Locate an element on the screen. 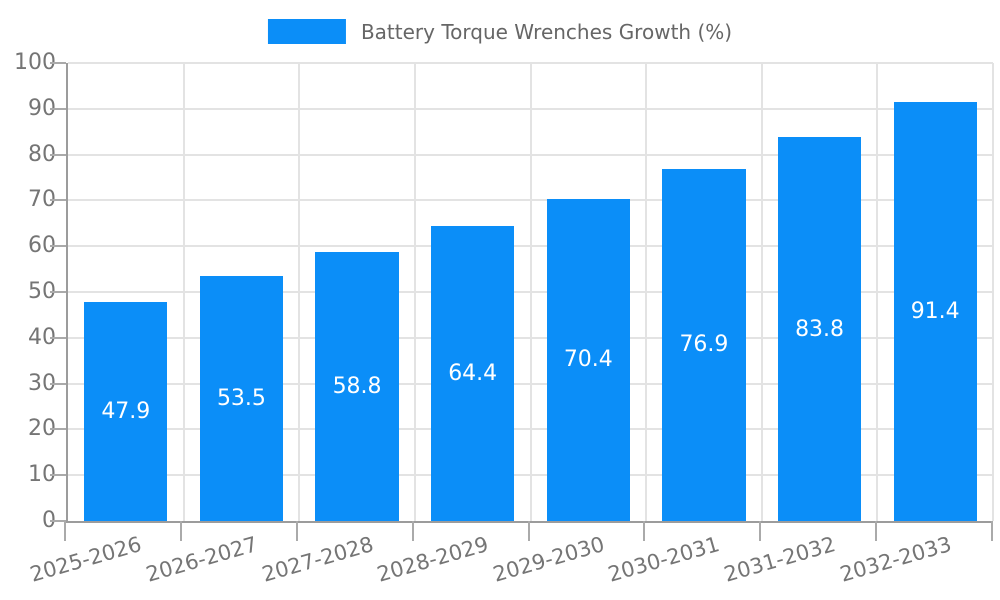 Image resolution: width=1000 pixels, height=600 pixels. bar-cell: 47.9 is located at coordinates (126, 292).